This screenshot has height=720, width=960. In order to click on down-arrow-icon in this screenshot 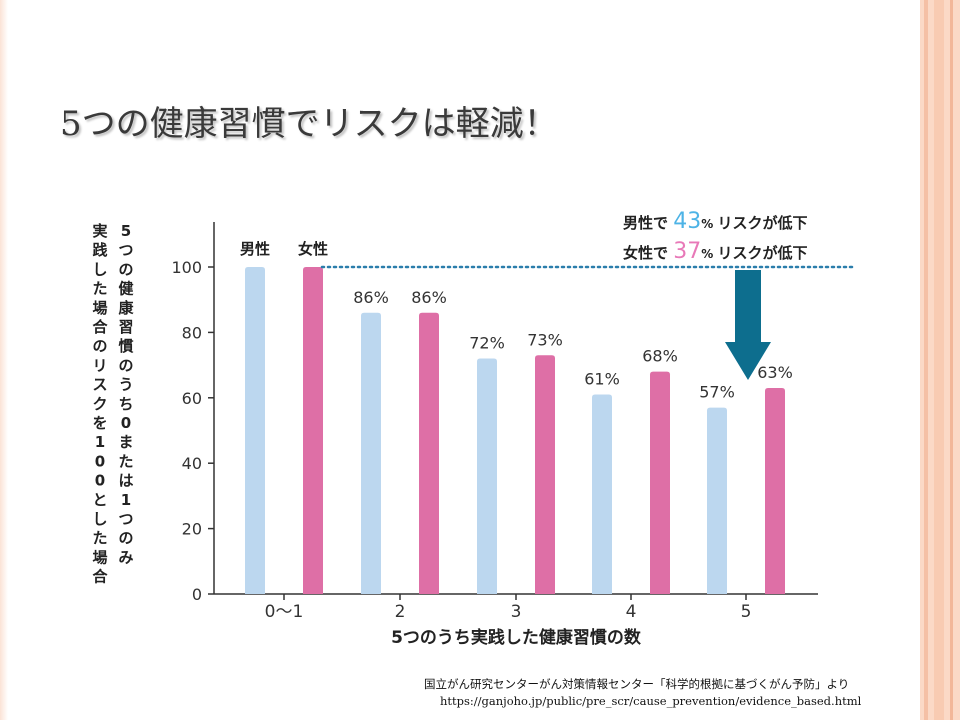, I will do `click(748, 325)`.